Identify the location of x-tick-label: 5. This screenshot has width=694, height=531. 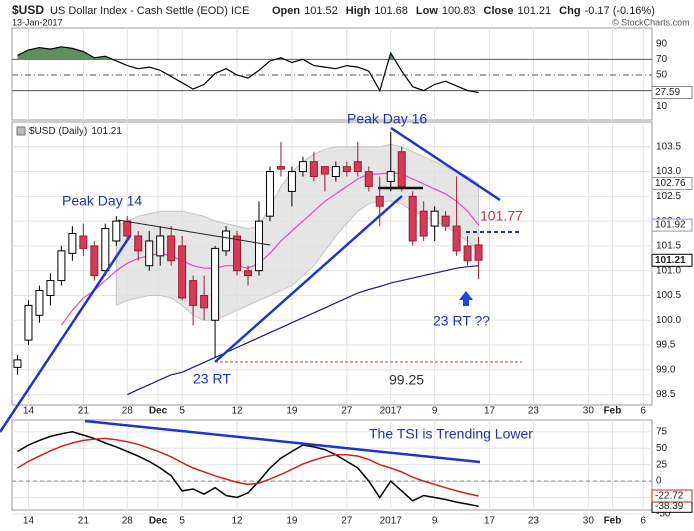
(182, 411).